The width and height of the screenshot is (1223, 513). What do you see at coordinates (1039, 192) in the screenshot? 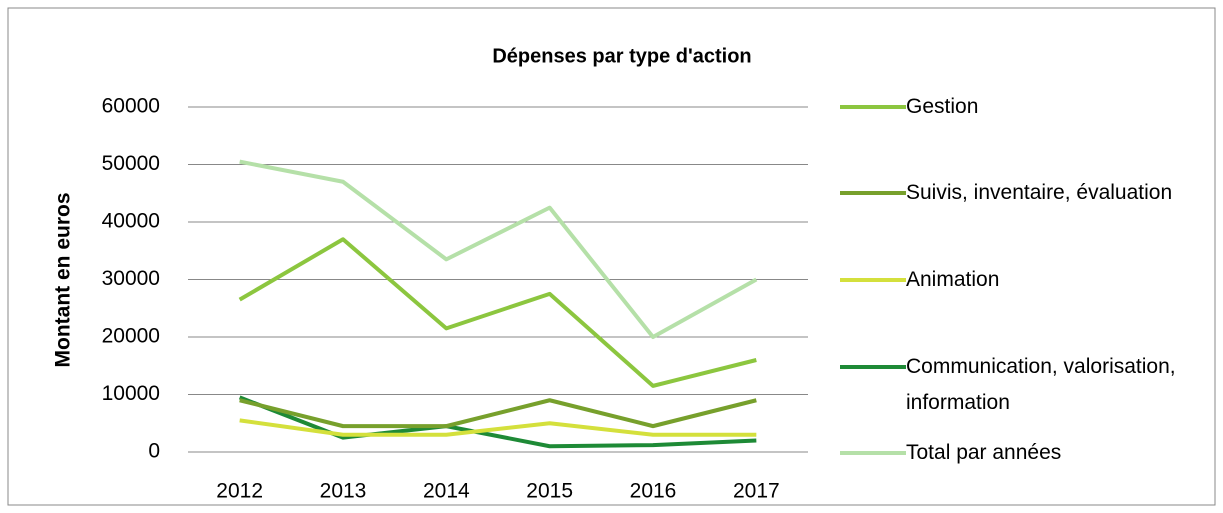
I see `legend-label: Suivis, inventaire, évaluation` at bounding box center [1039, 192].